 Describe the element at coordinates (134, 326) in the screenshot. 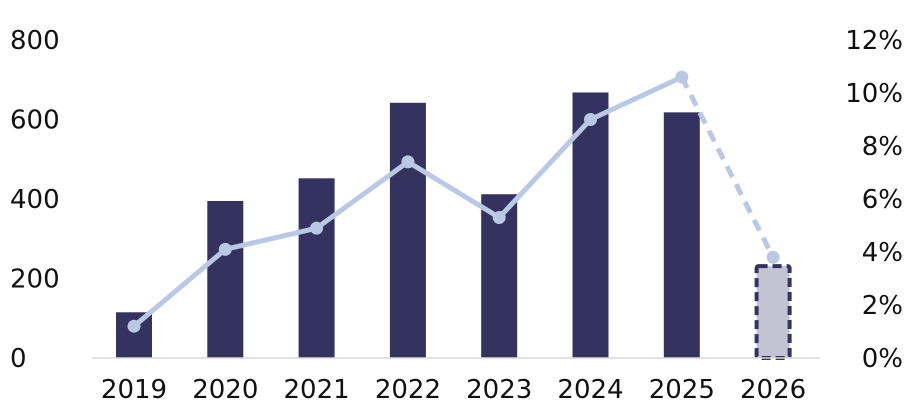

I see `line-point-2019` at that location.